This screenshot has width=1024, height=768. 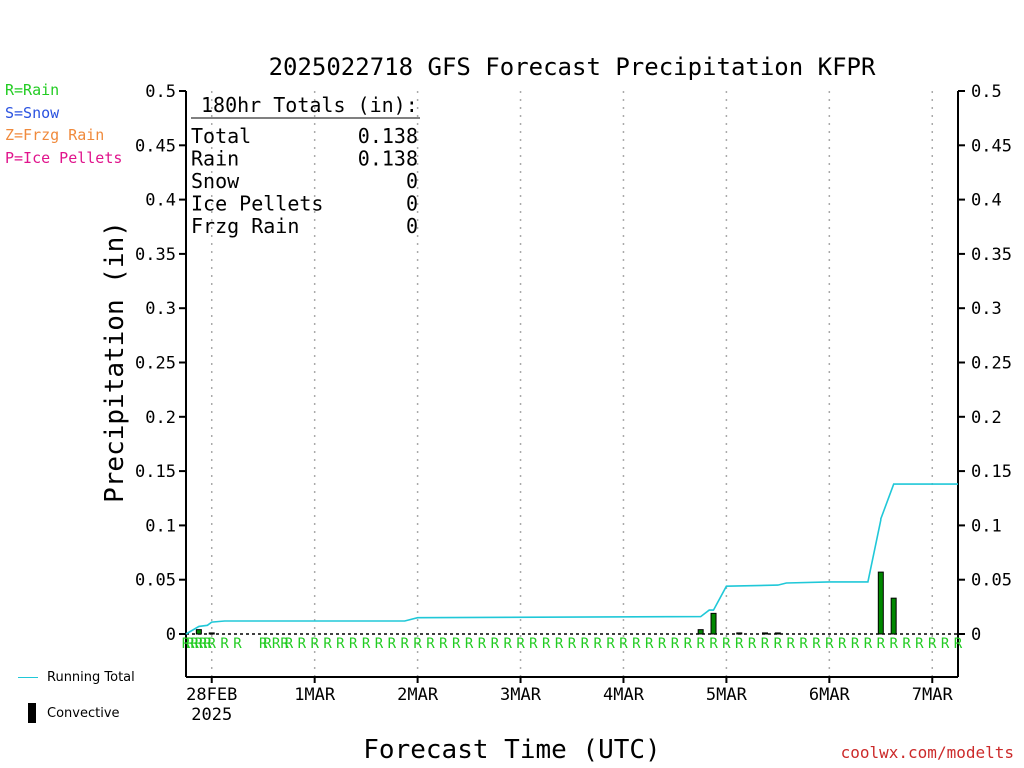 What do you see at coordinates (315, 695) in the screenshot?
I see `x-tick-label: 1MAR` at bounding box center [315, 695].